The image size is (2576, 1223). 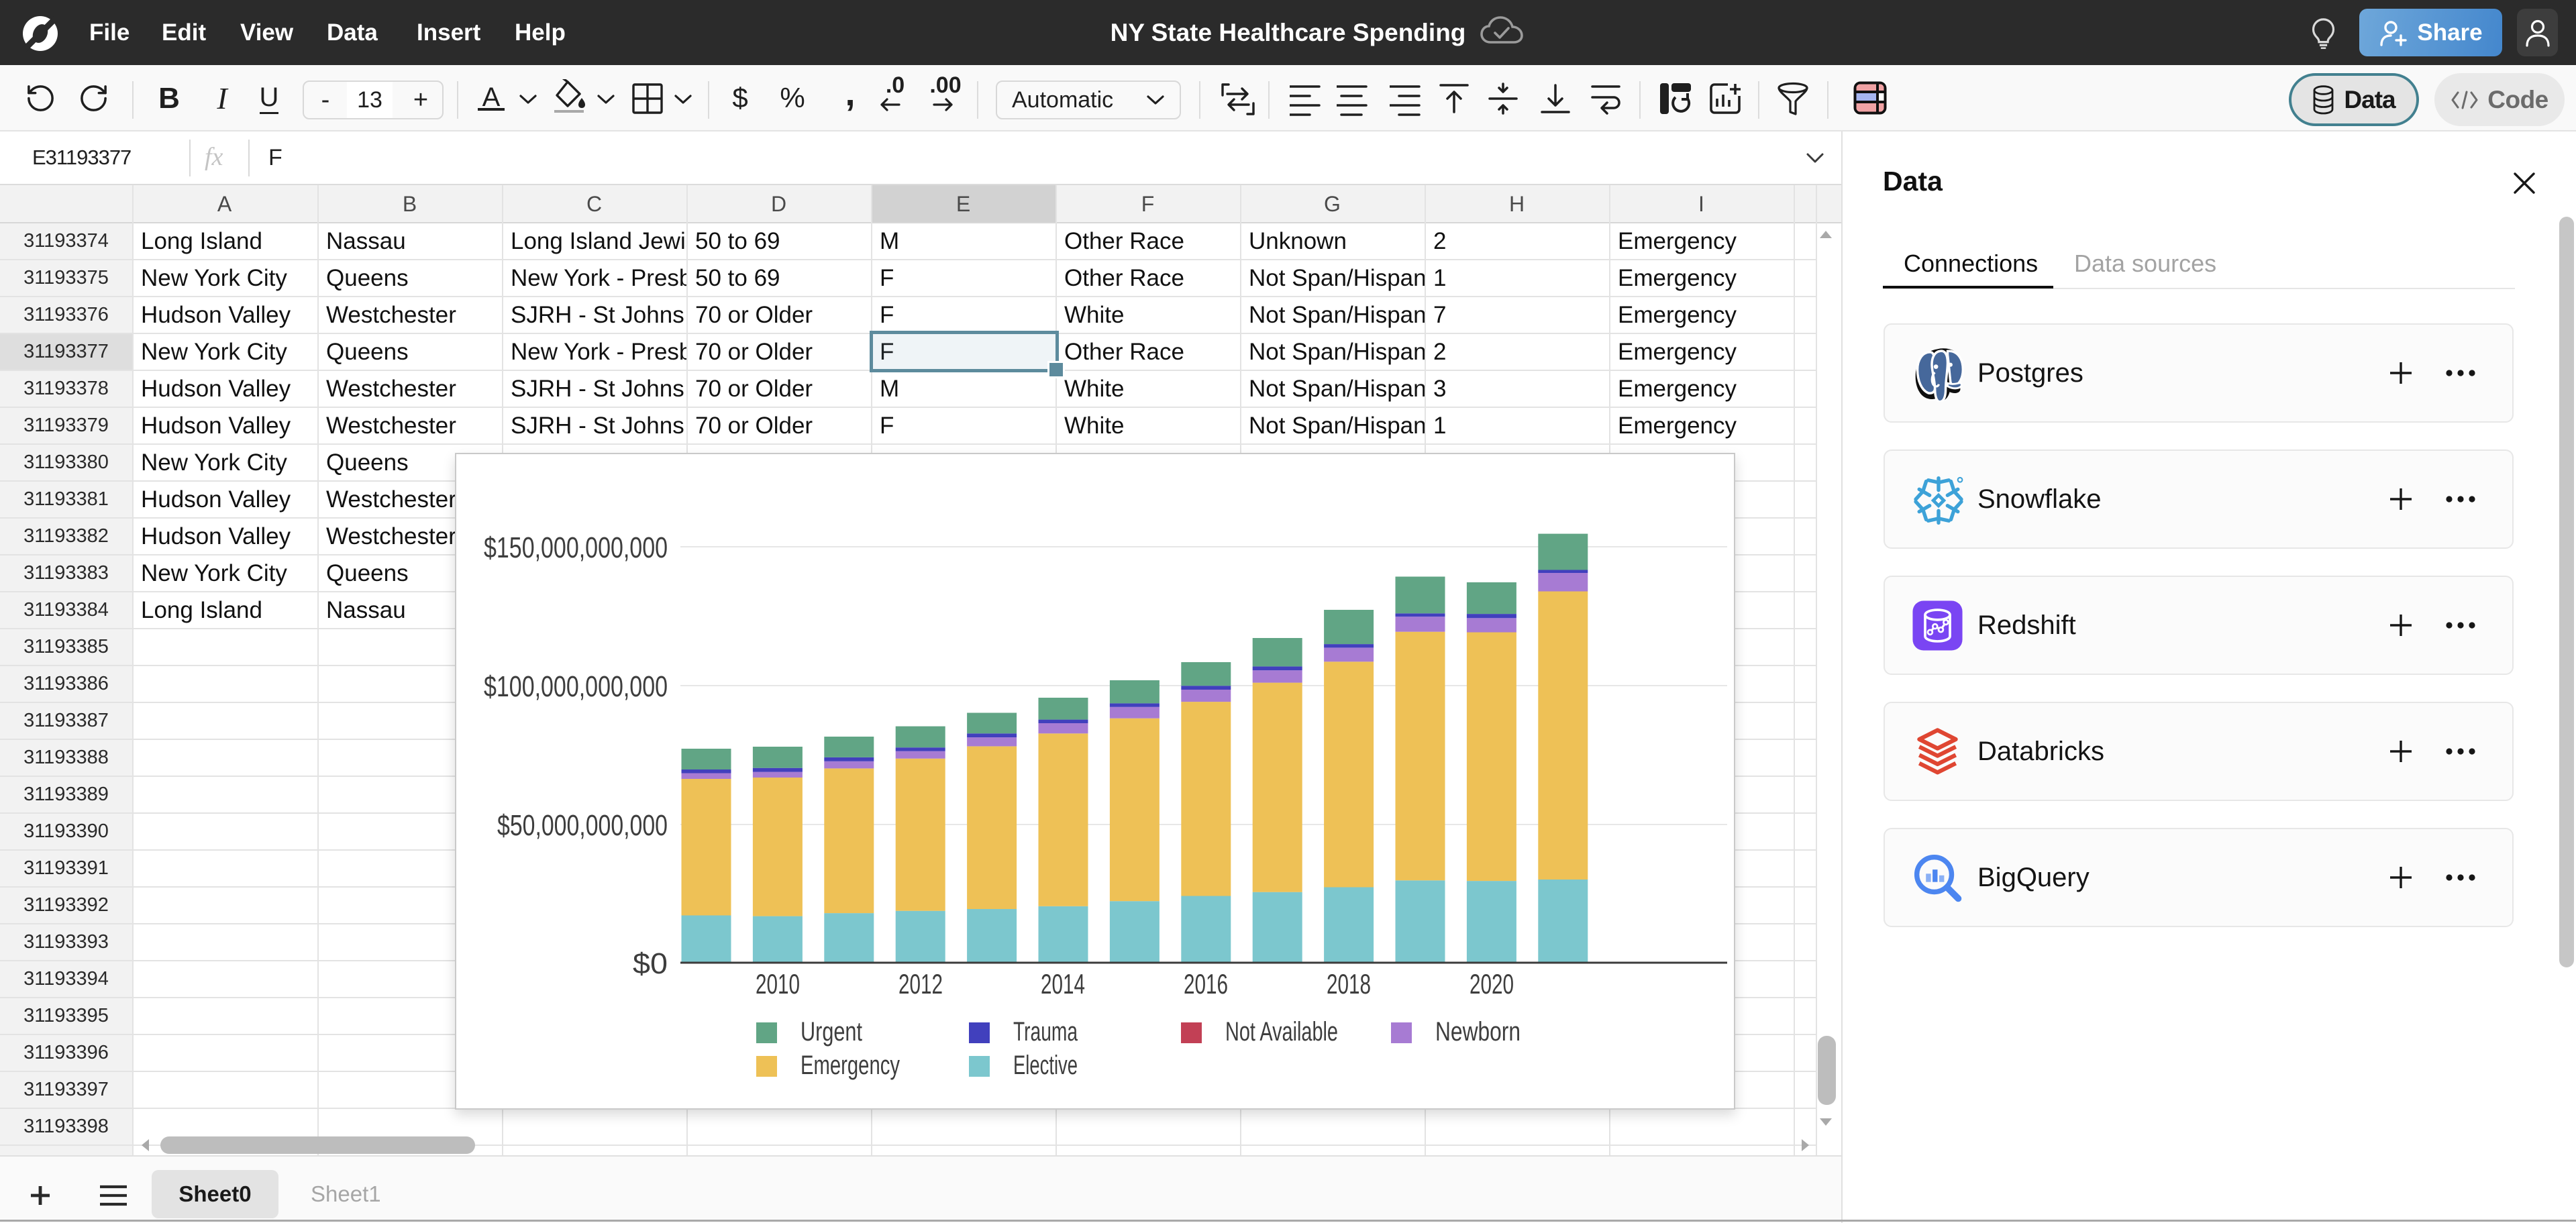 I want to click on svg-text: Trauma, so click(x=1045, y=1032).